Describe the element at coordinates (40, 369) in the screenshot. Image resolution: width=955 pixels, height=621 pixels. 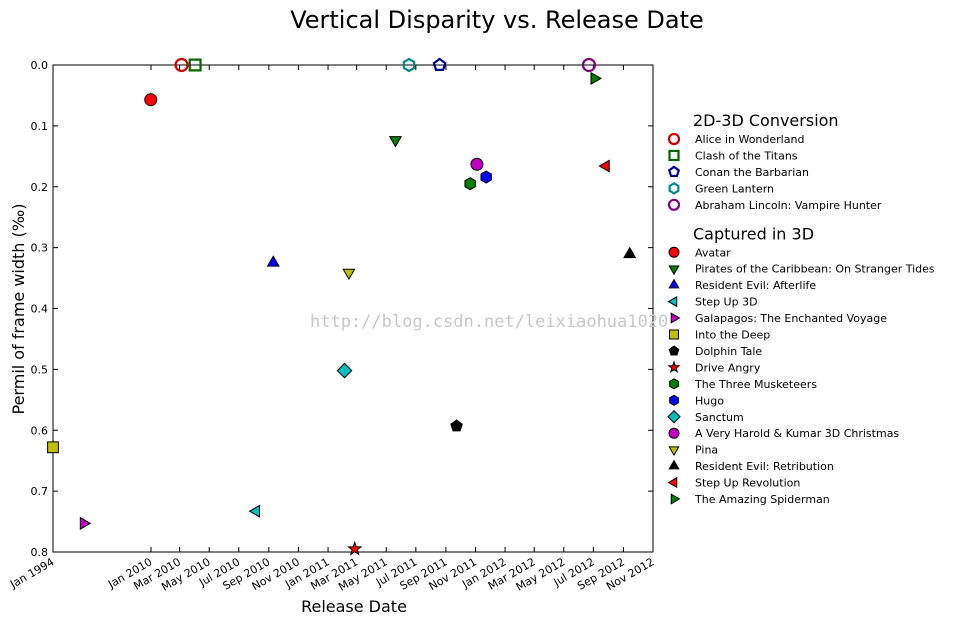
I see `y-tick-label: 0.5` at that location.